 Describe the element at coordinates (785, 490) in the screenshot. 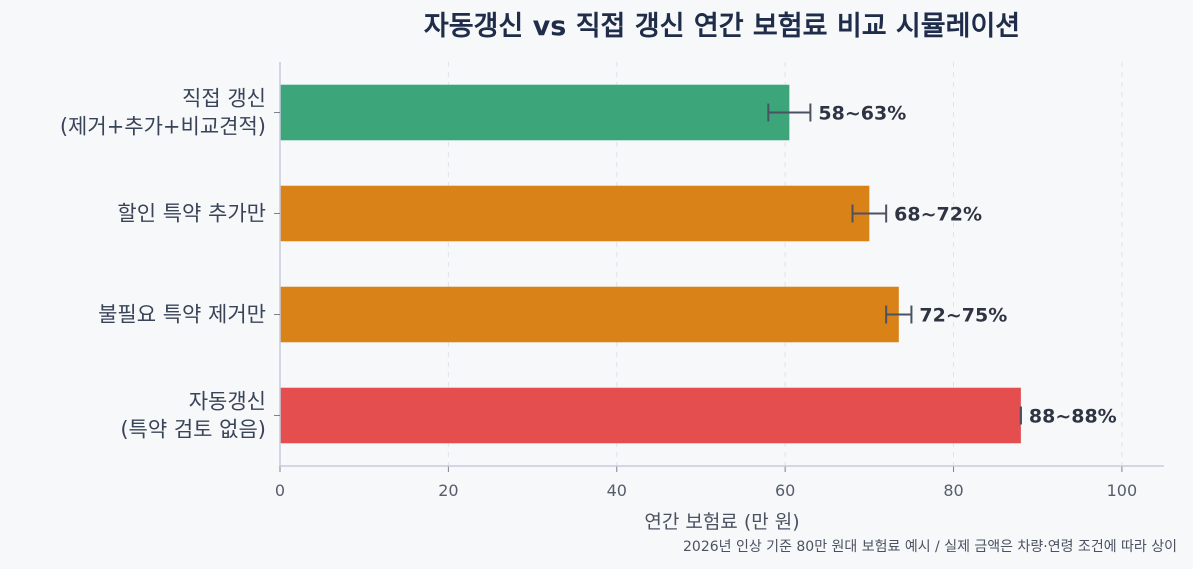

I see `x-tick-label: 60` at that location.